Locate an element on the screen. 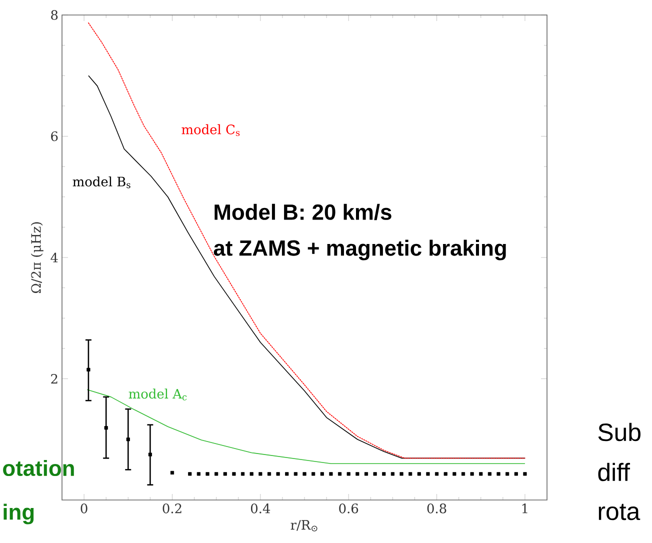  text: Sub is located at coordinates (619, 432).